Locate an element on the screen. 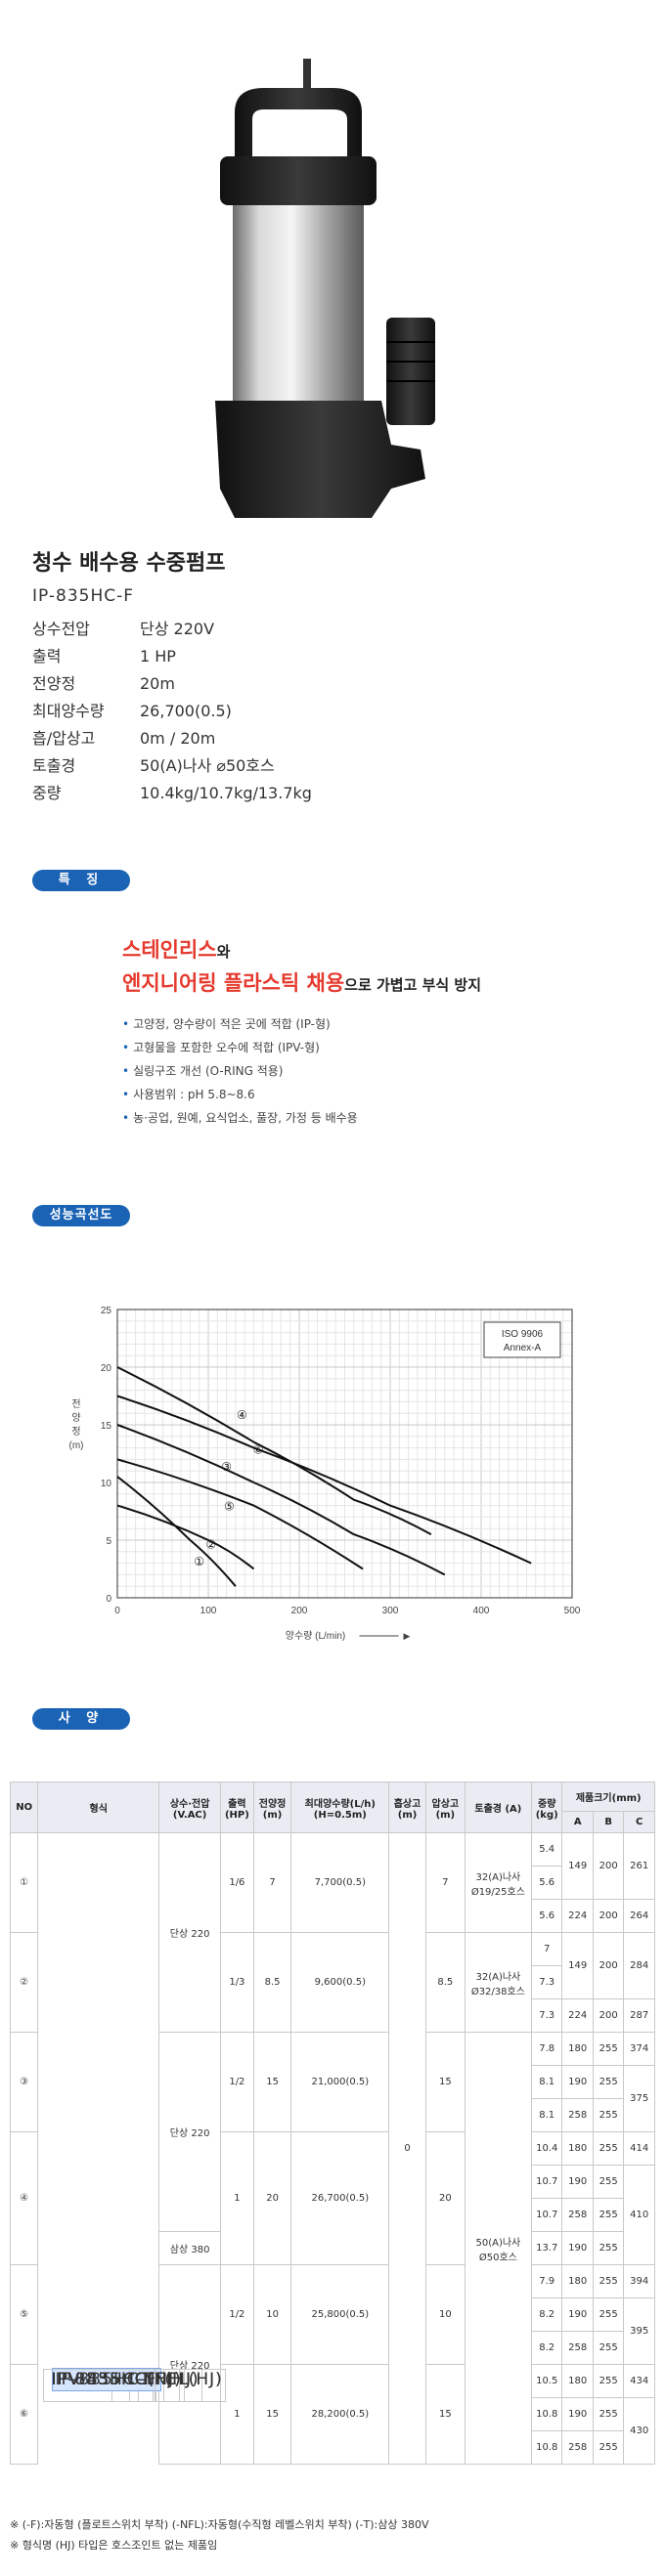 Image resolution: width=665 pixels, height=2576 pixels. weight-cell: 13.7 is located at coordinates (546, 2248).